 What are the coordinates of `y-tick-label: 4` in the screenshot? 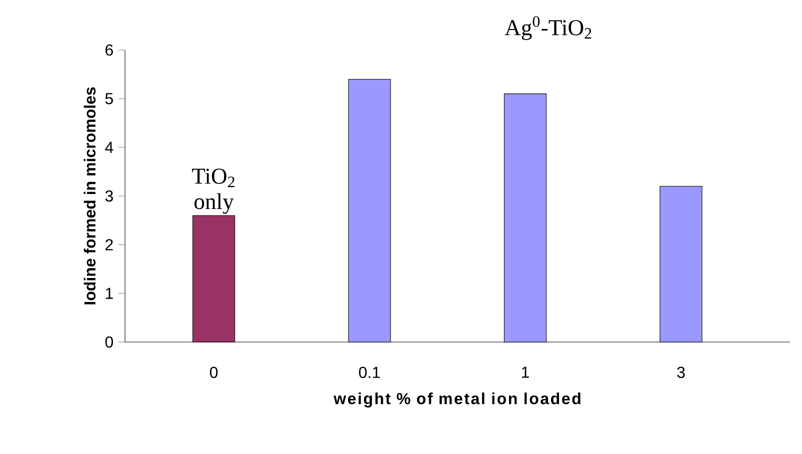 It's located at (109, 147).